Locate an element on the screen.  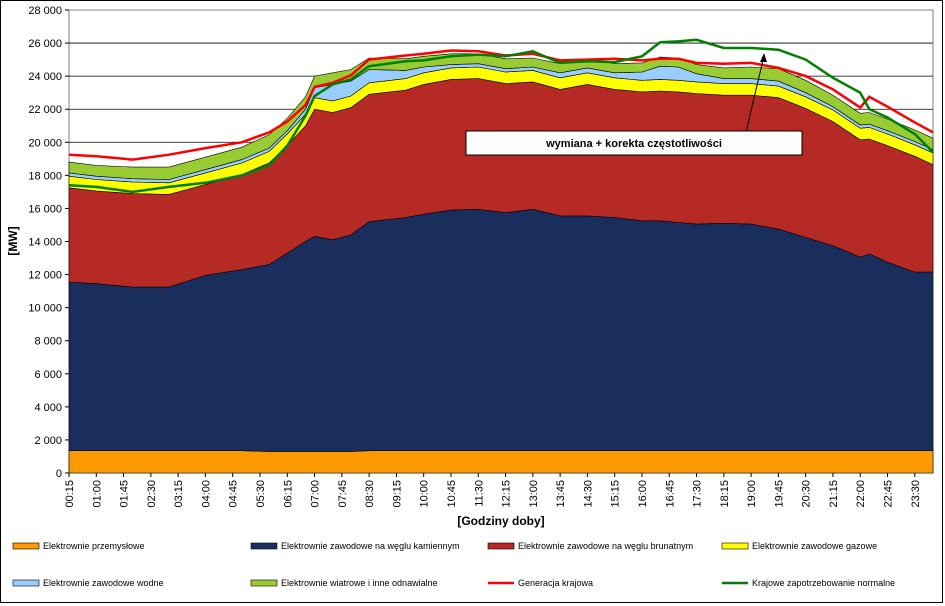
legend-zapotrzebowanie: Krajowe zapotrzebowanie normalne is located at coordinates (808, 583).